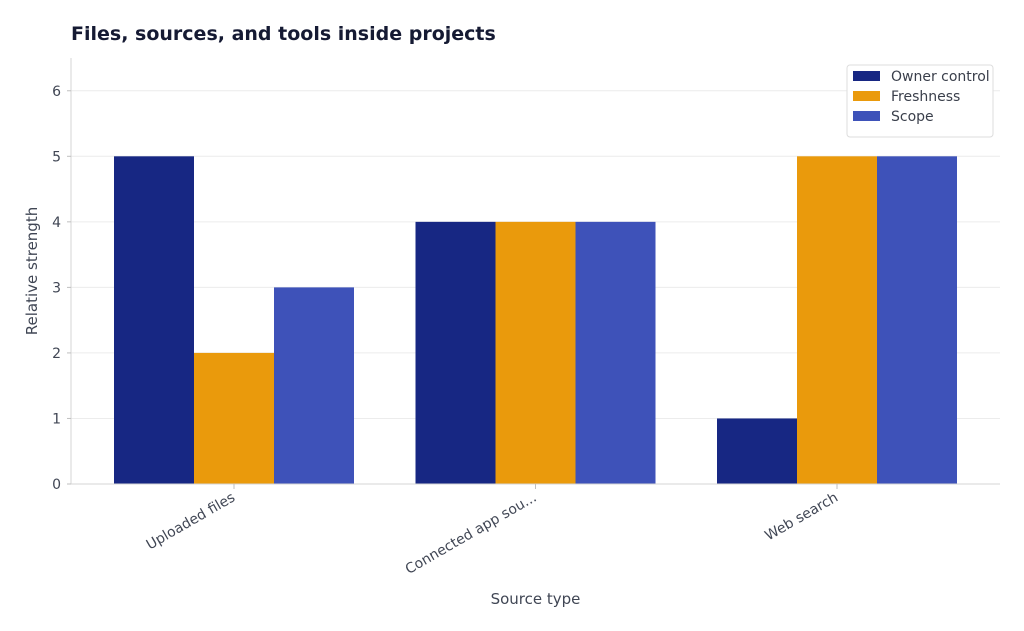 The image size is (1024, 631). I want to click on bar-freshness-web-search, so click(837, 320).